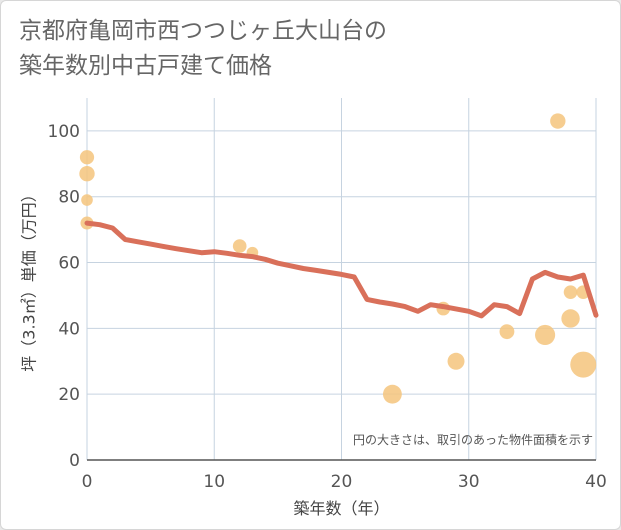  I want to click on x-axis-label: 築年数（年）, so click(341, 508).